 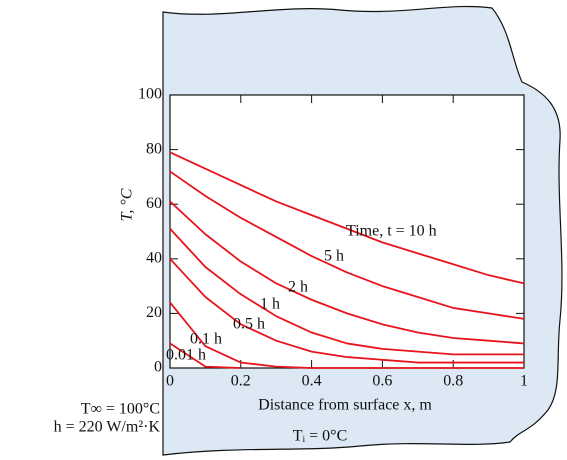 I want to click on y-tick-label: 0, so click(x=158, y=367).